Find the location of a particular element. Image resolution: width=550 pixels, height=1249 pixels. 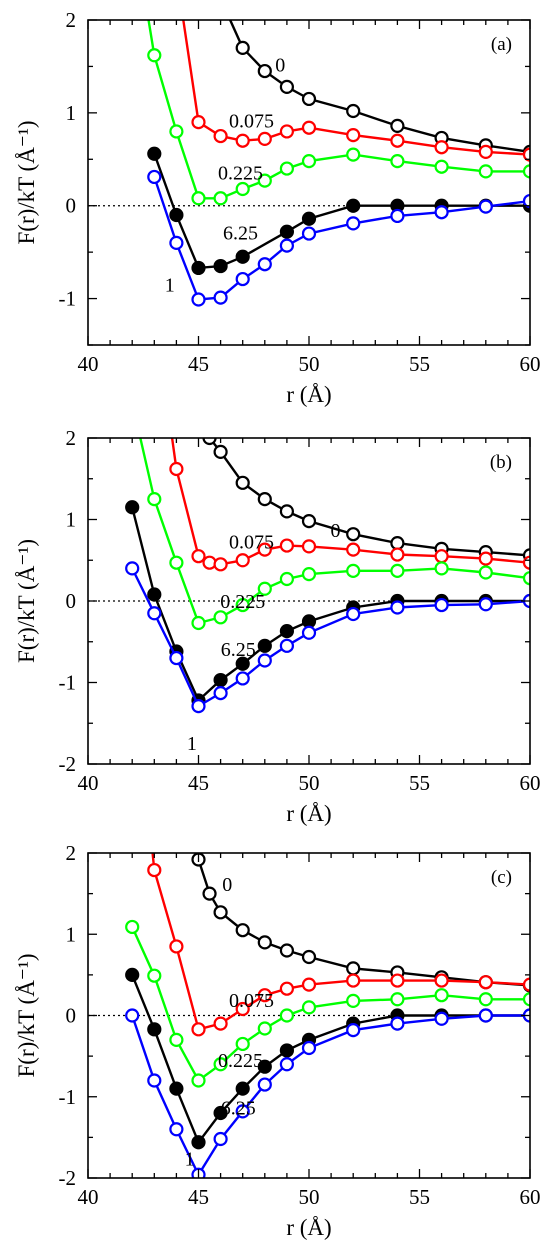

panel-label: (b) is located at coordinates (501, 462).